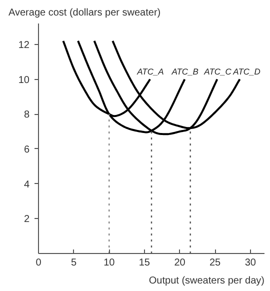 The image size is (270, 291). Describe the element at coordinates (27, 220) in the screenshot. I see `y-tick-label: 2` at that location.